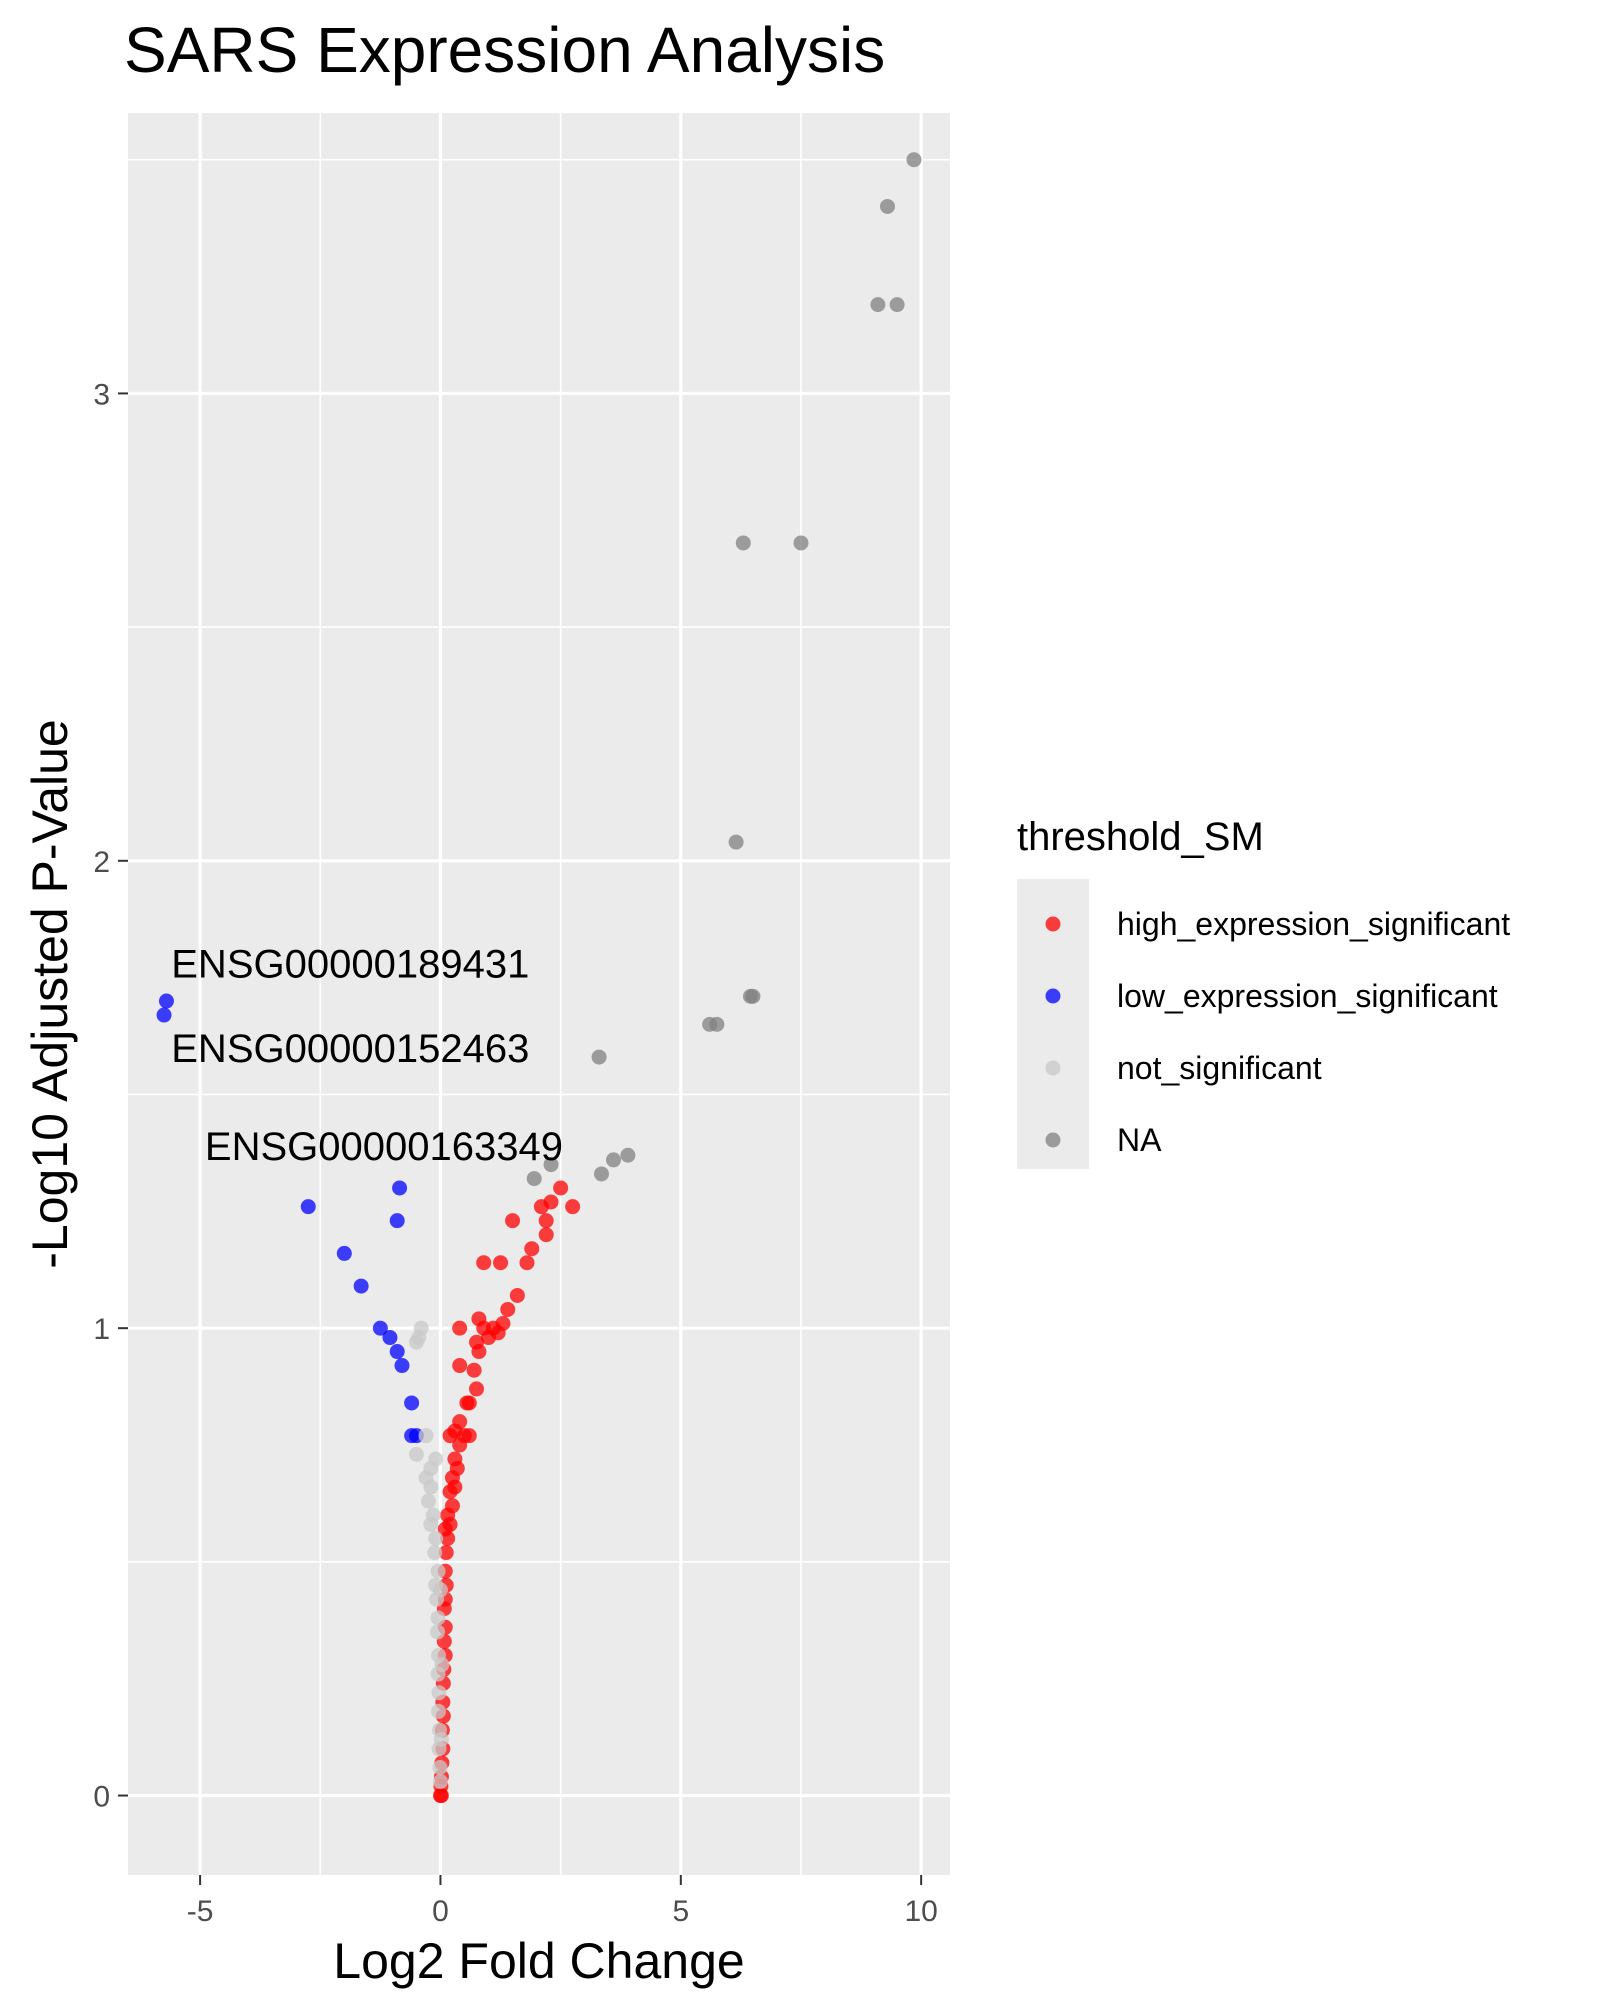 This screenshot has height=2000, width=1600. What do you see at coordinates (101, 394) in the screenshot?
I see `y-tick-label: 3` at bounding box center [101, 394].